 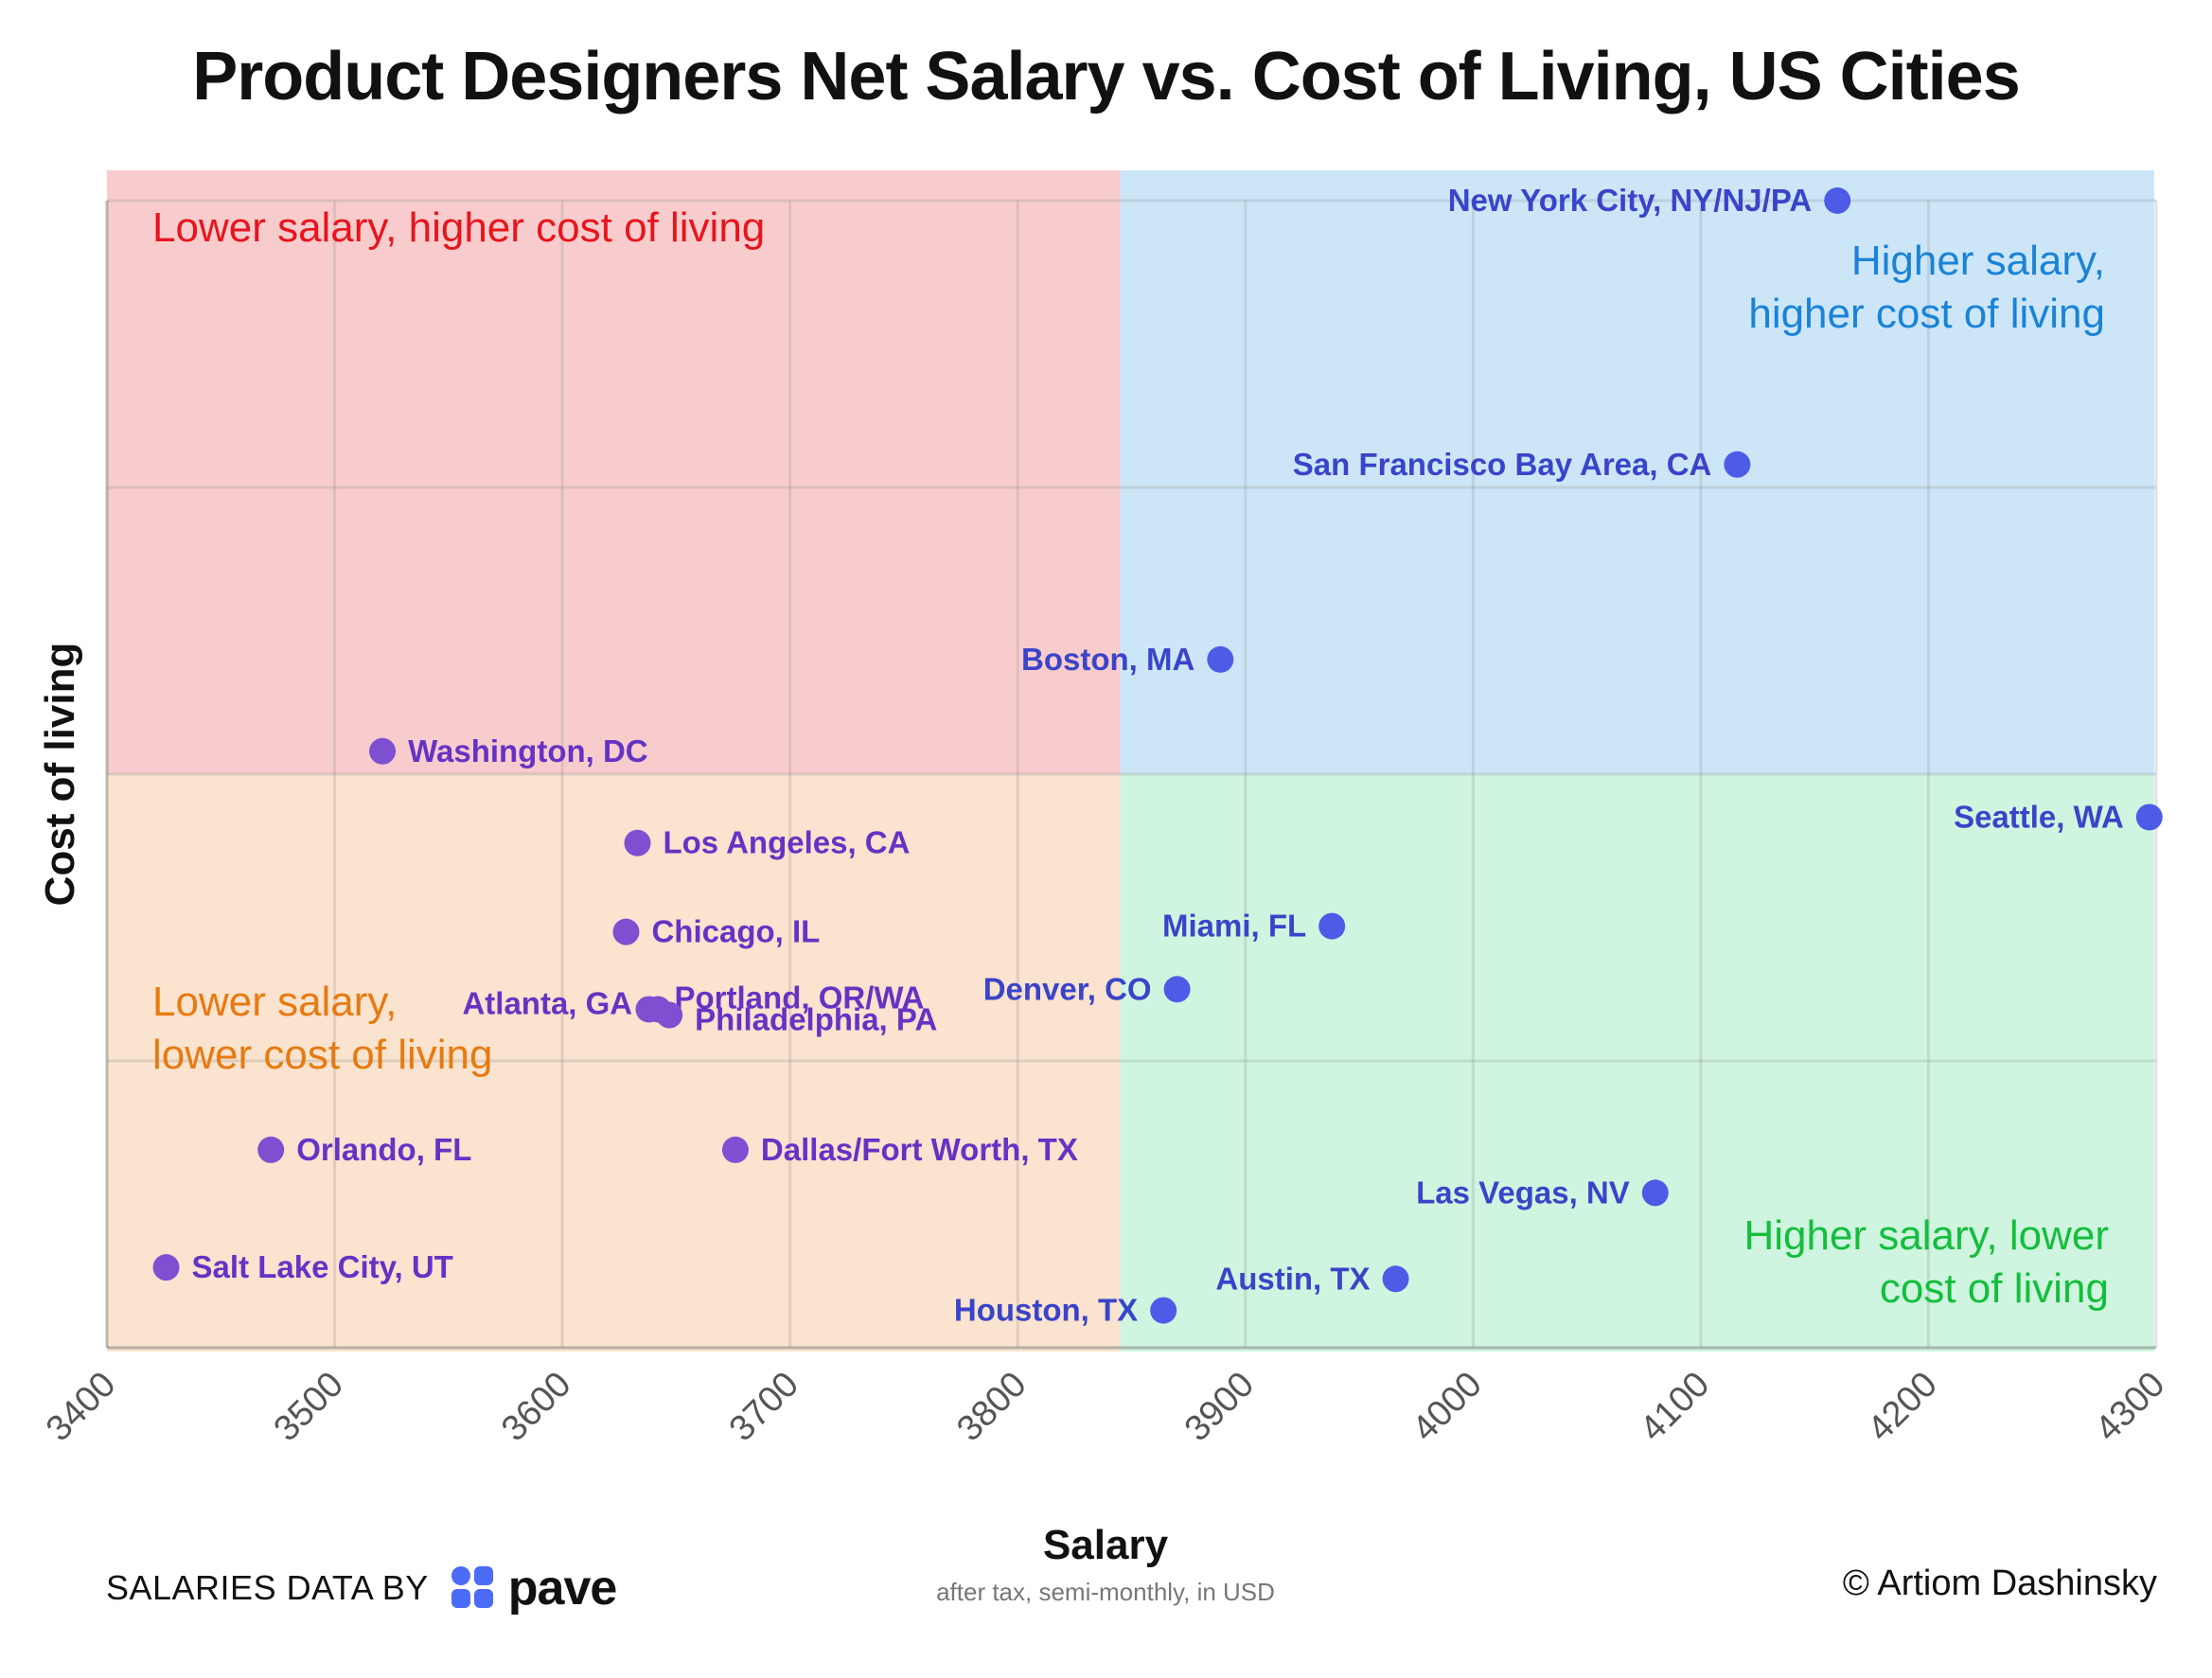 What do you see at coordinates (473, 1588) in the screenshot?
I see `pave-logo-icon` at bounding box center [473, 1588].